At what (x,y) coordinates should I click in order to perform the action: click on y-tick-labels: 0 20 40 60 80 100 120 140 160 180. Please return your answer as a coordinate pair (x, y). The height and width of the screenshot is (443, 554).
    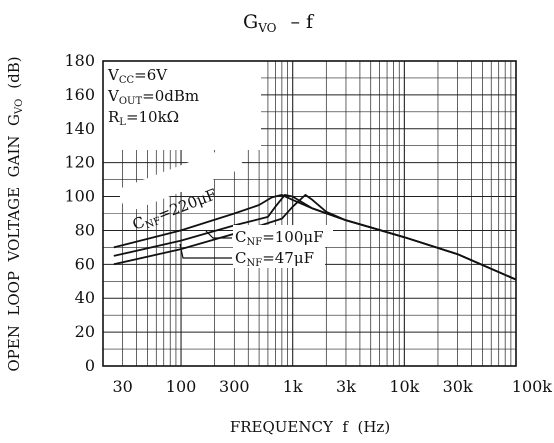
    Looking at the image, I should click on (79, 213).